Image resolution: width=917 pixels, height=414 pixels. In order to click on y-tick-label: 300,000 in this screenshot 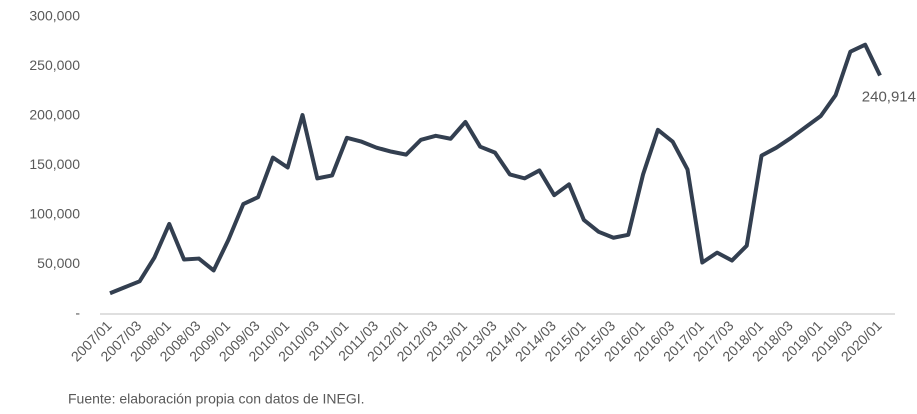, I will do `click(54, 16)`.